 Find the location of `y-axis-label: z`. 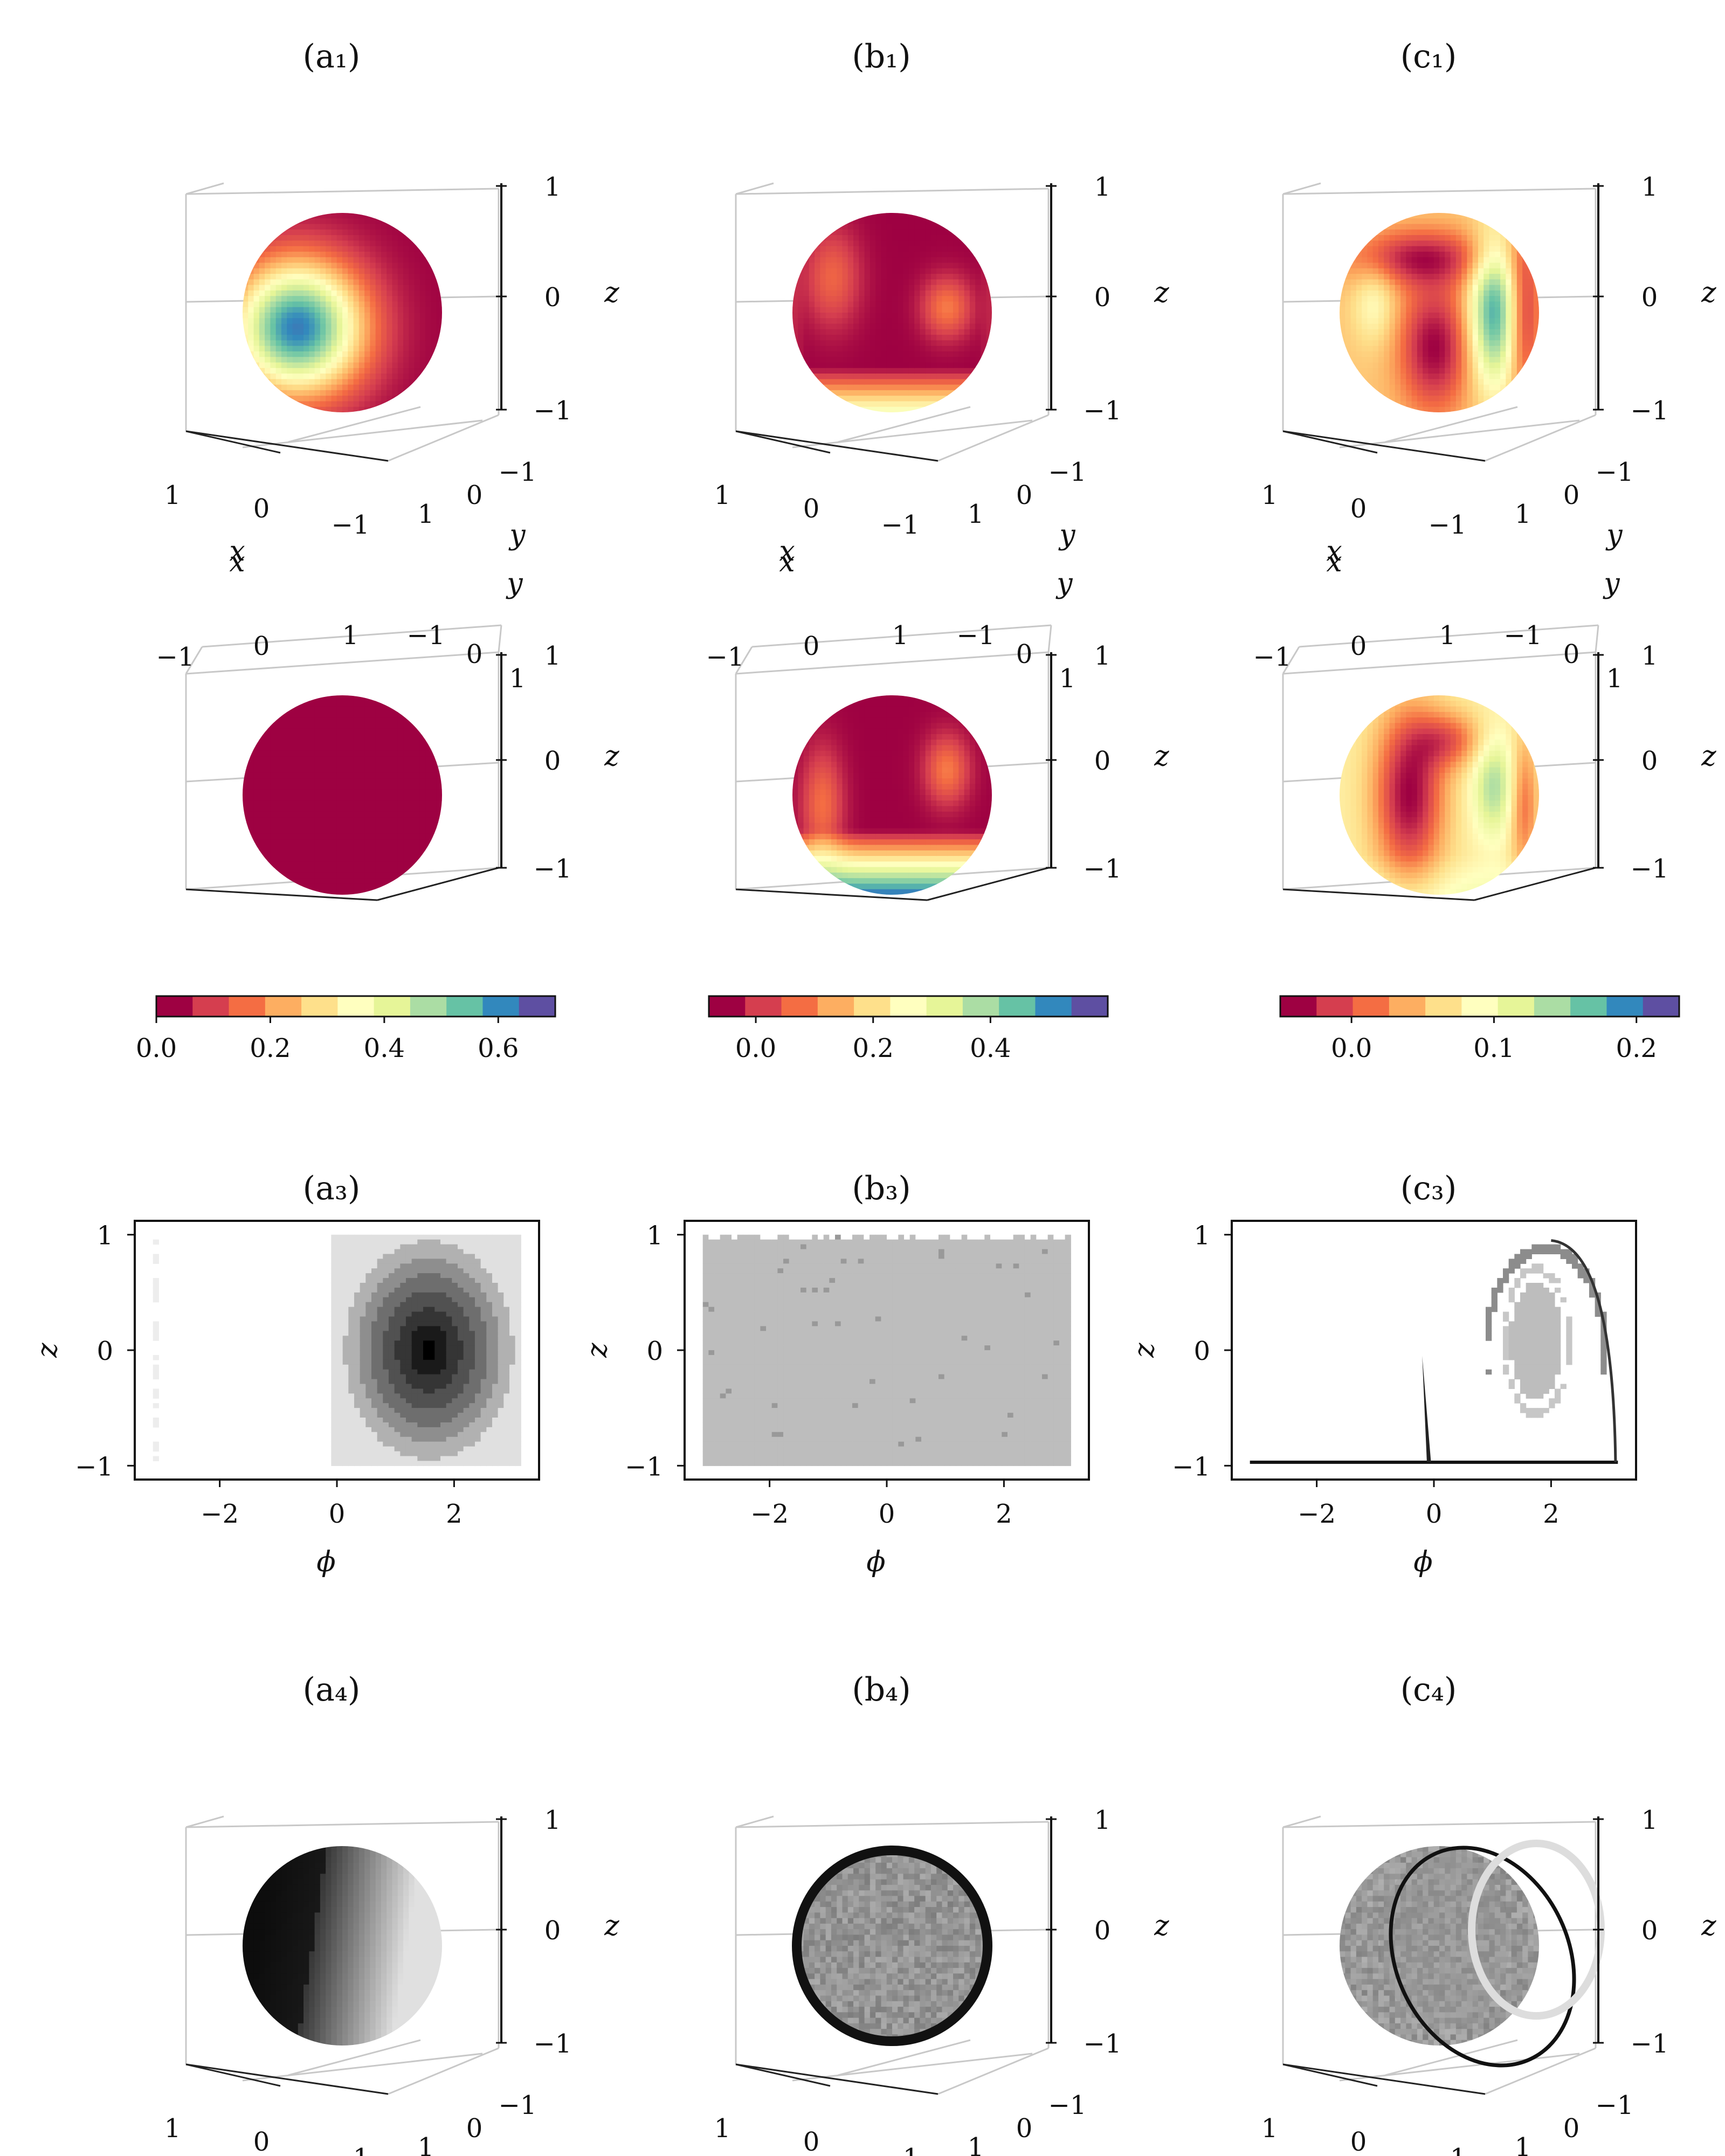

y-axis-label: z is located at coordinates (48, 1350).